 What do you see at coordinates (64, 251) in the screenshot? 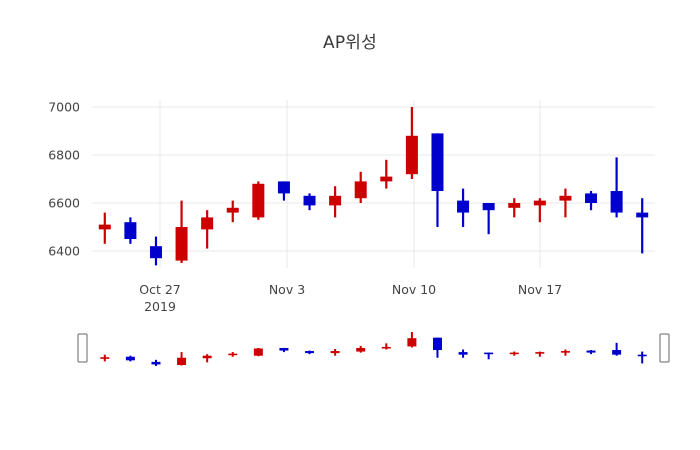
I see `y-axis-tick-label: 6400` at bounding box center [64, 251].